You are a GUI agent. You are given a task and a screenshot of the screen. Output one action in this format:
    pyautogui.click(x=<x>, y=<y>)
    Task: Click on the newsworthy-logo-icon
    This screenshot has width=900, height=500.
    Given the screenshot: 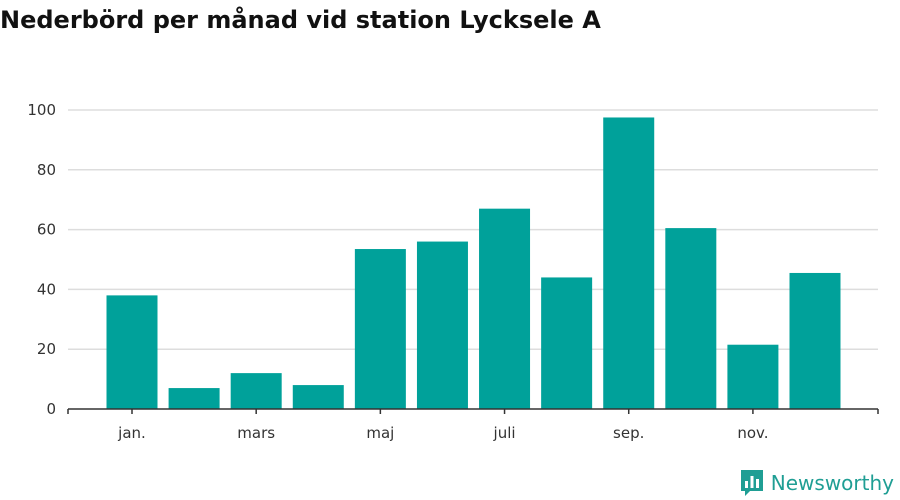 What is the action you would take?
    pyautogui.click(x=751, y=483)
    